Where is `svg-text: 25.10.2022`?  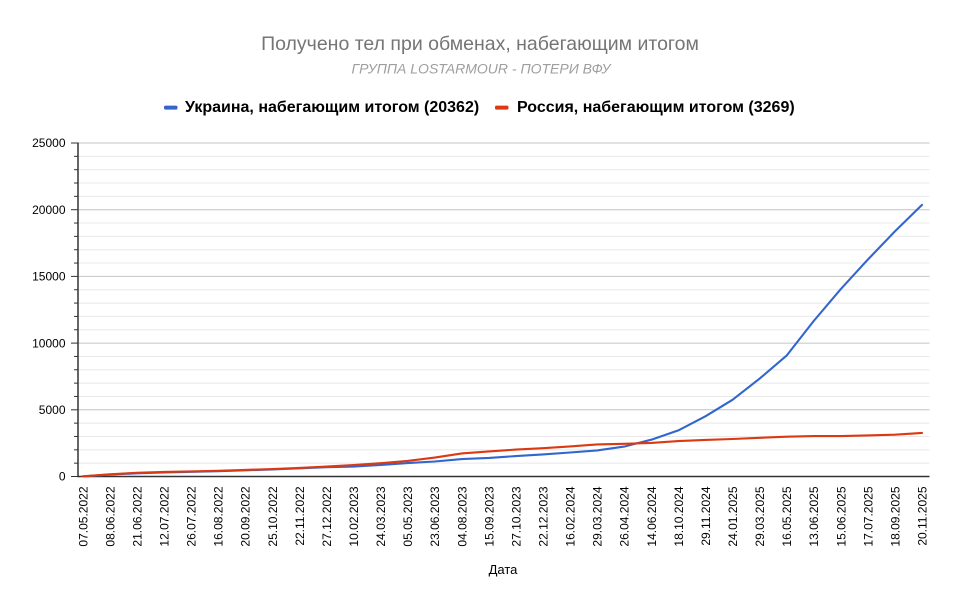
svg-text: 25.10.2022 is located at coordinates (273, 516).